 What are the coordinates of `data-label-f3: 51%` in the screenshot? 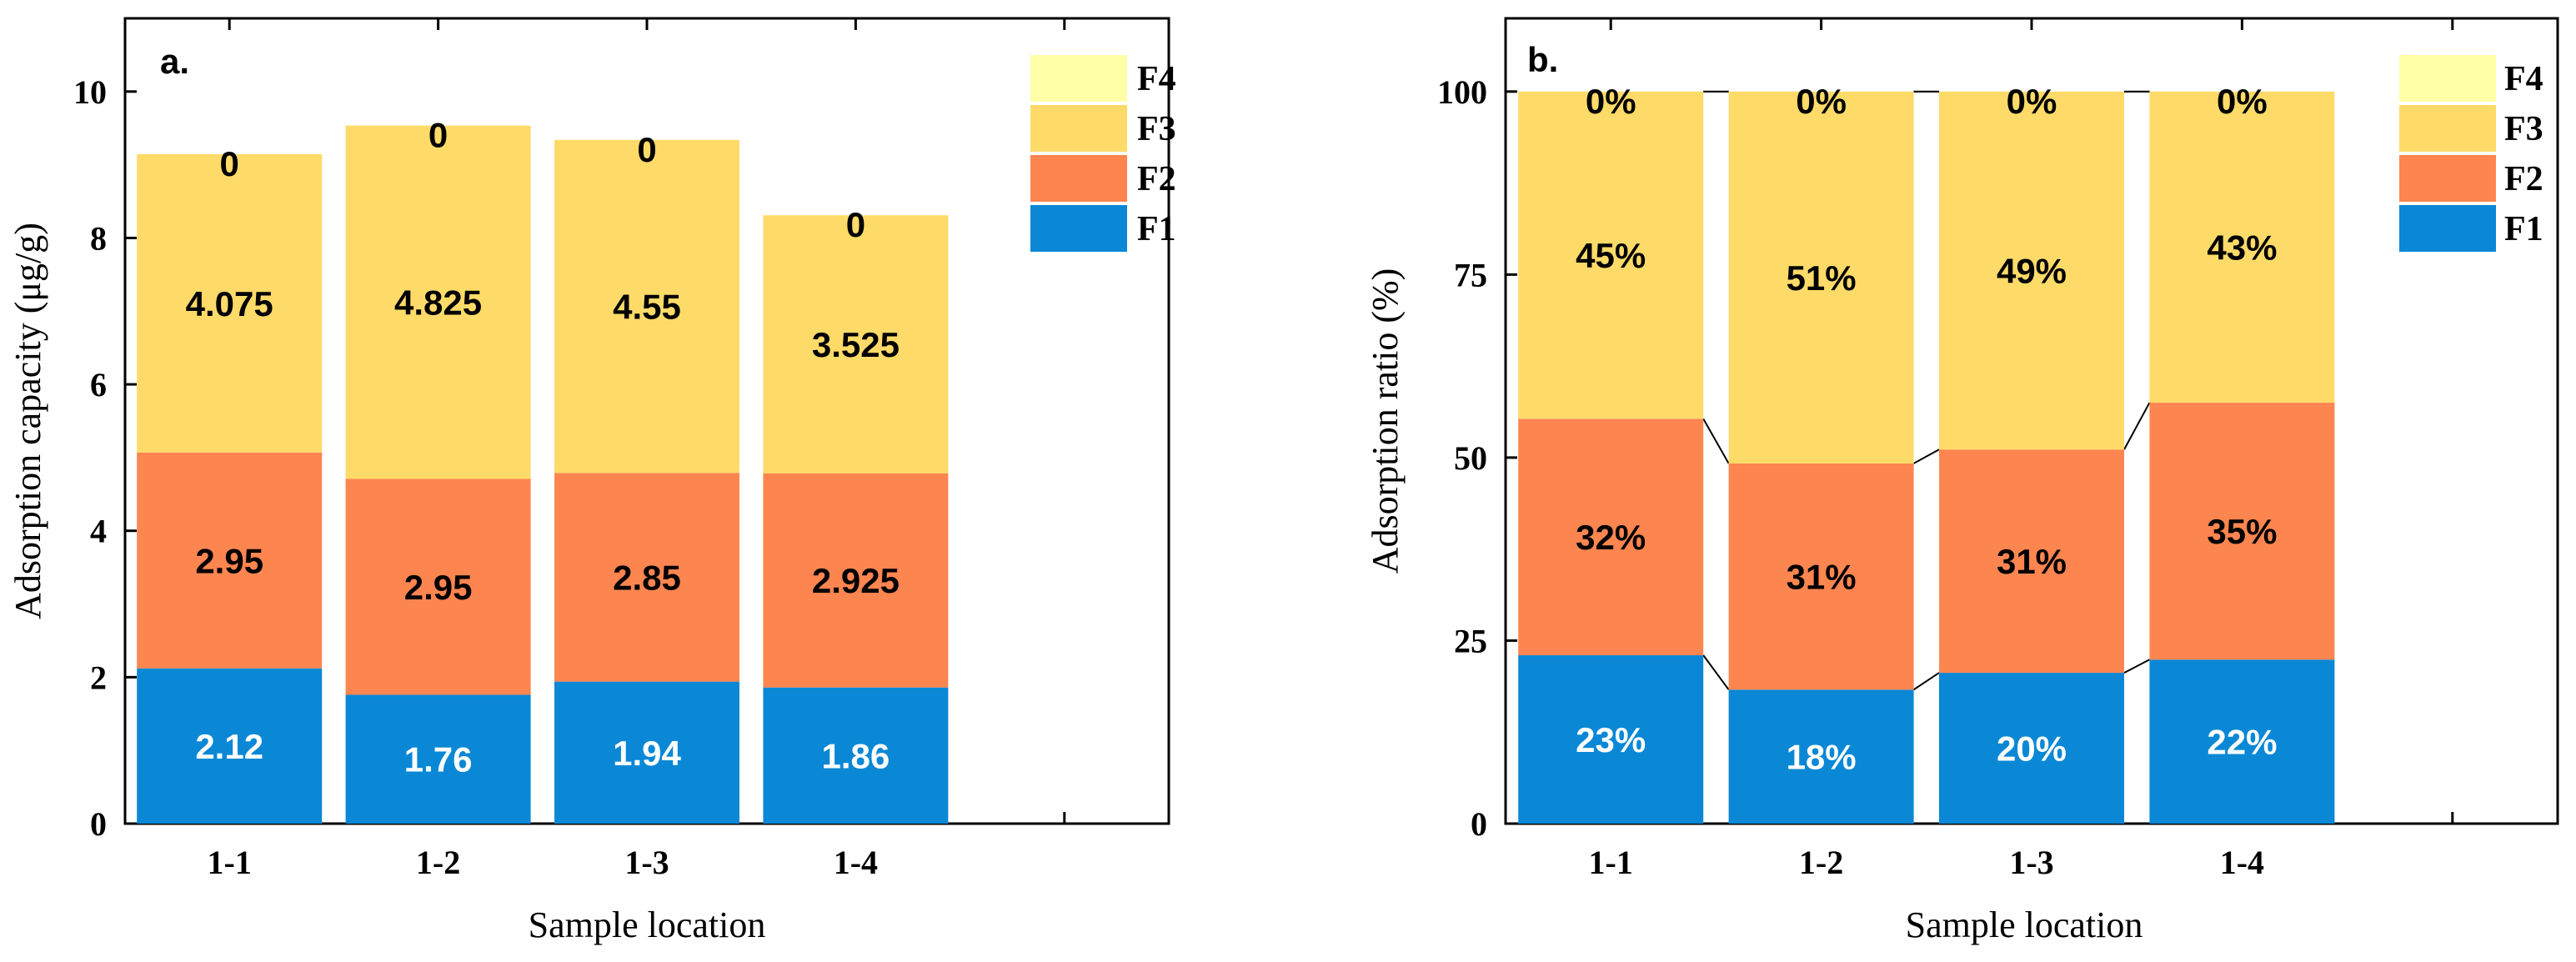 It's located at (1822, 278).